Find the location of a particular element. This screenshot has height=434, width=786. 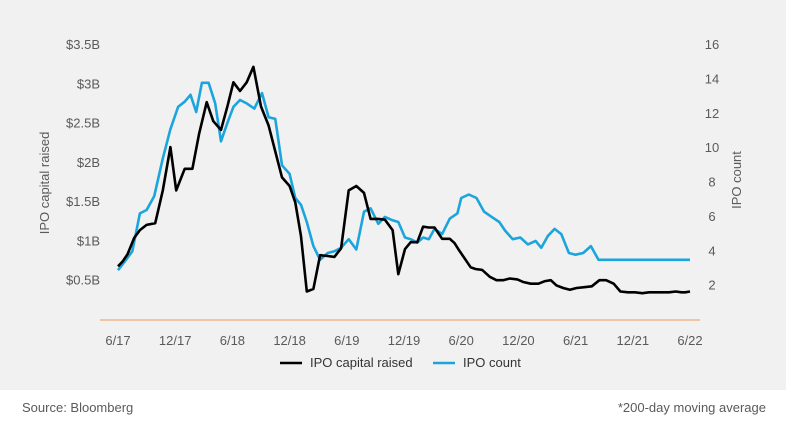

x-tick-label: 12/19 is located at coordinates (404, 340).